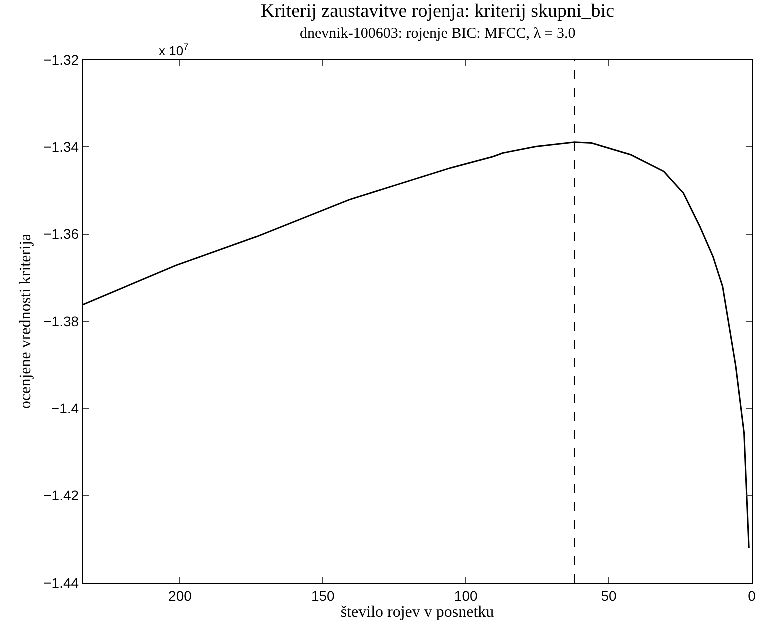 The width and height of the screenshot is (760, 625). What do you see at coordinates (438, 34) in the screenshot?
I see `chart-subtitle: dnevnik-100603: rojenje BIC: MFCC, λ = 3.0` at bounding box center [438, 34].